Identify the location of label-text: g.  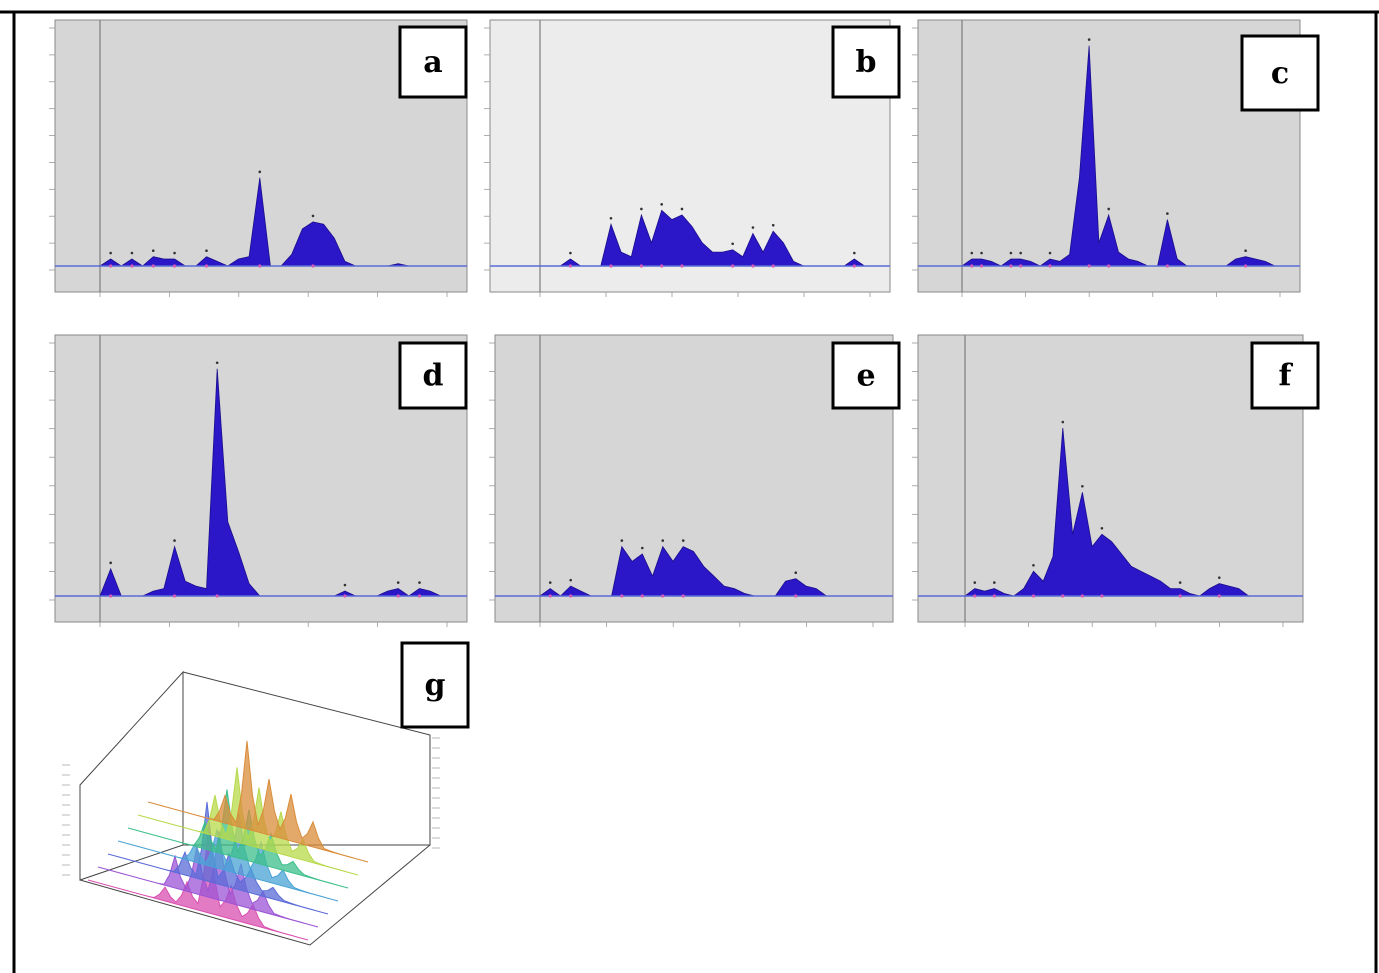
(435, 685).